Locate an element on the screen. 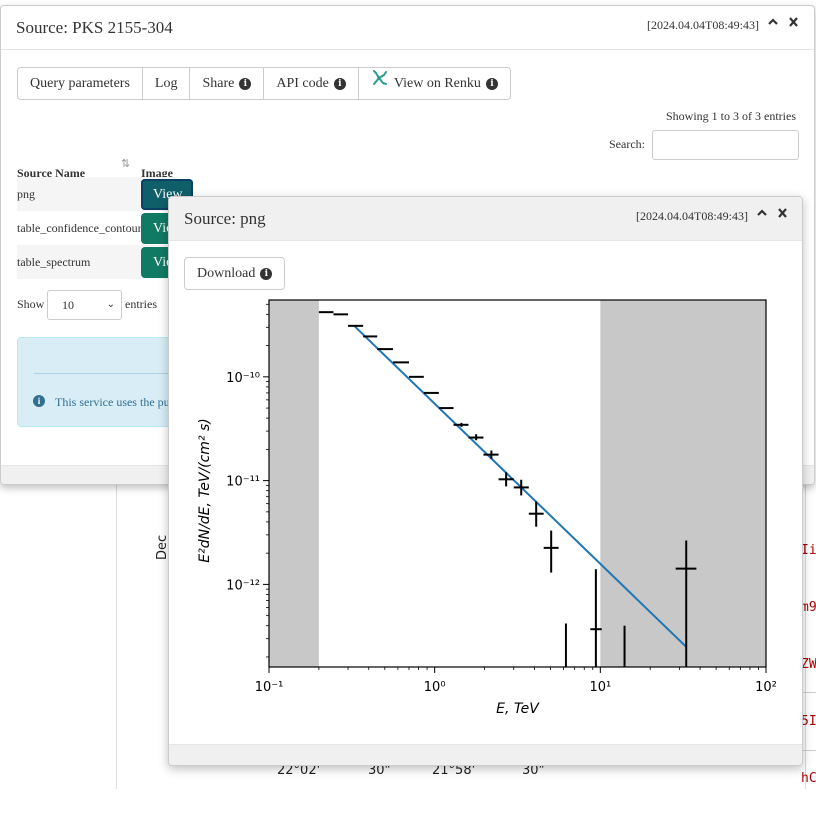 The image size is (816, 826). sort-icon: ⇅ is located at coordinates (126, 163).